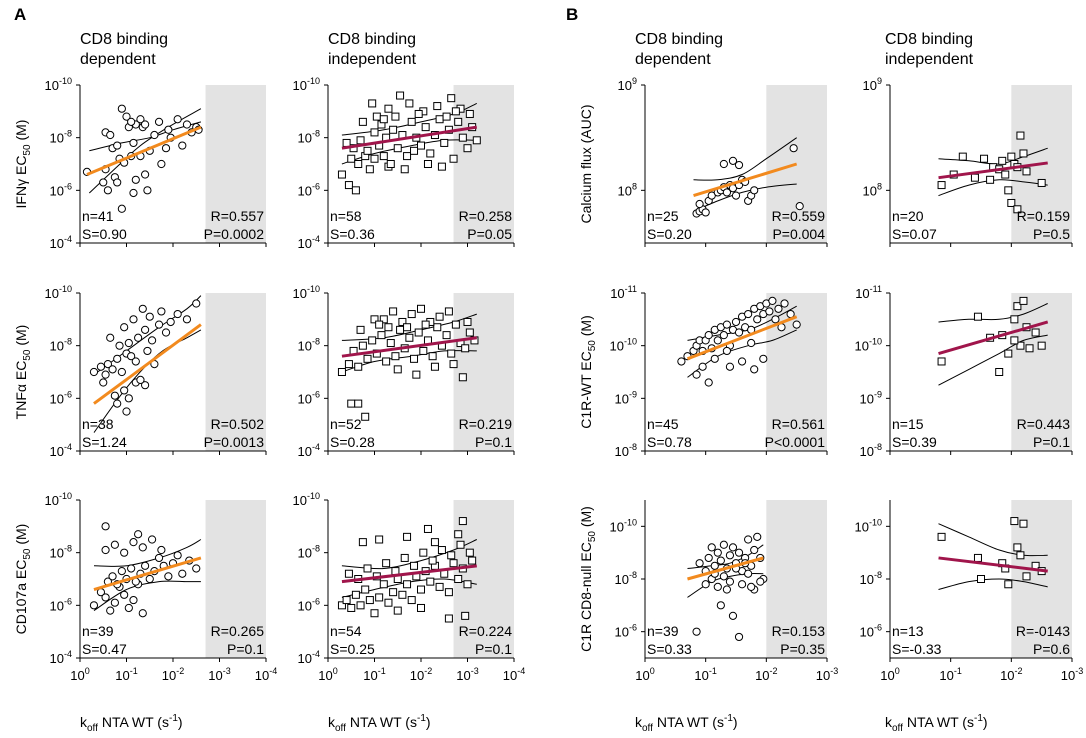  I want to click on y-axis-title: C1R-WT EC50 (M), so click(588, 372).